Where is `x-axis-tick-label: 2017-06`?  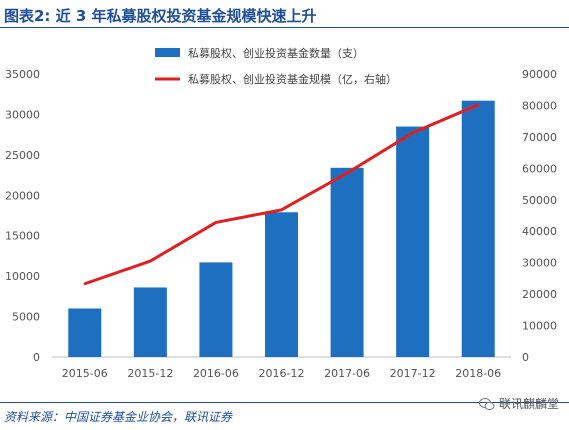
x-axis-tick-label: 2017-06 is located at coordinates (347, 373).